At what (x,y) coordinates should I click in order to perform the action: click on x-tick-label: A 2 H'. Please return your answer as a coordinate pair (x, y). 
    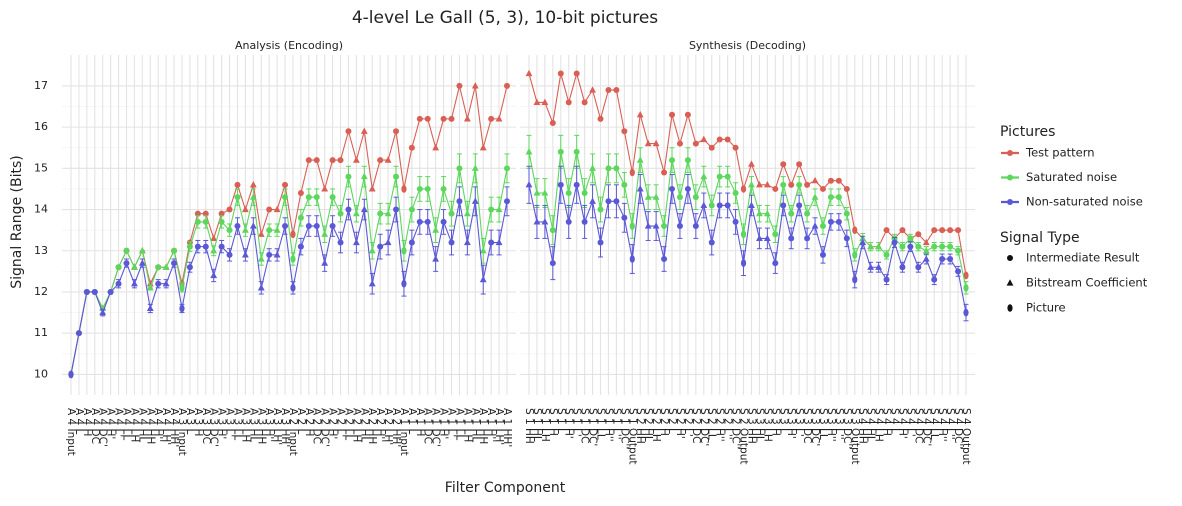
    Looking at the image, I should click on (333, 423).